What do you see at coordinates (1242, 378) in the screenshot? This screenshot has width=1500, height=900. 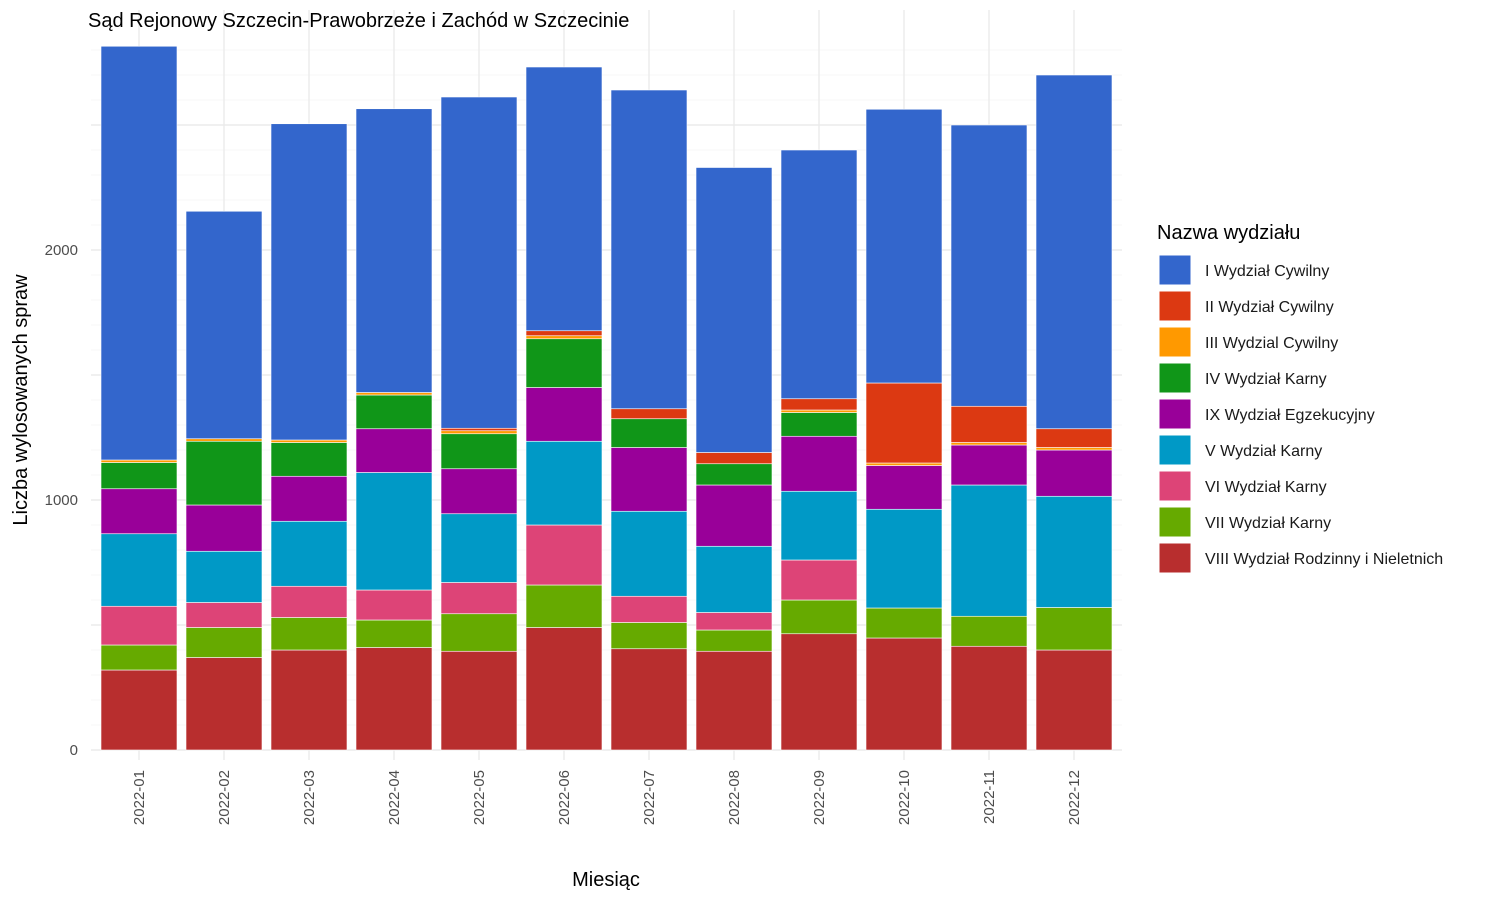 I see `legend-item: IV Wydział Karny` at bounding box center [1242, 378].